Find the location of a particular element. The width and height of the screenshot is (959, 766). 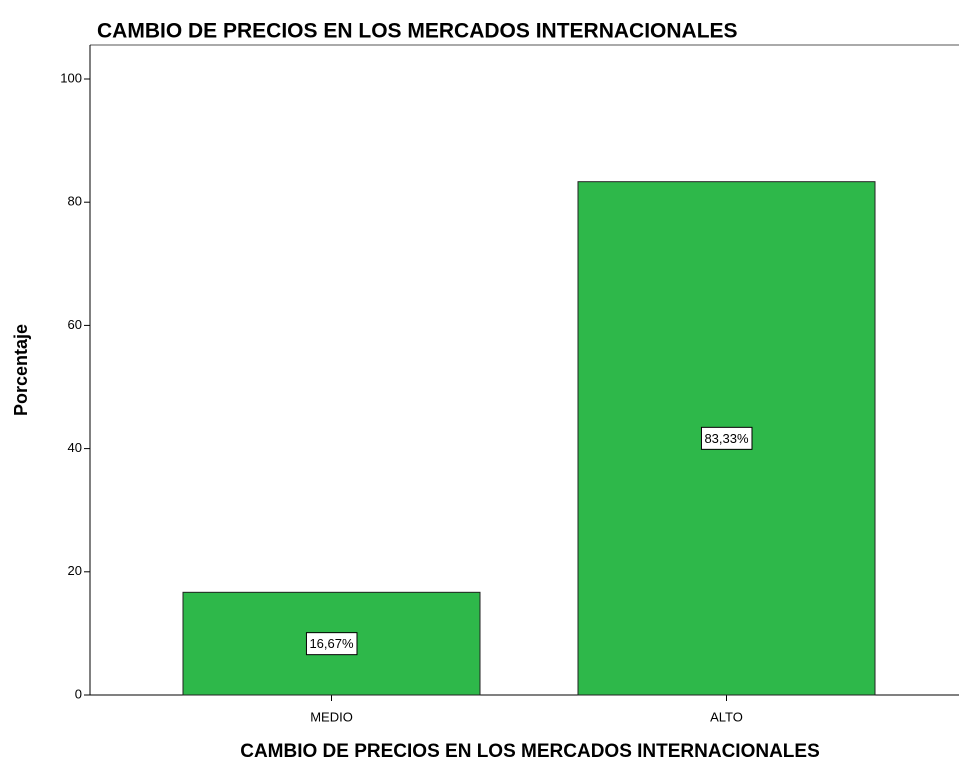

y-tick-label: 0 is located at coordinates (78, 693).